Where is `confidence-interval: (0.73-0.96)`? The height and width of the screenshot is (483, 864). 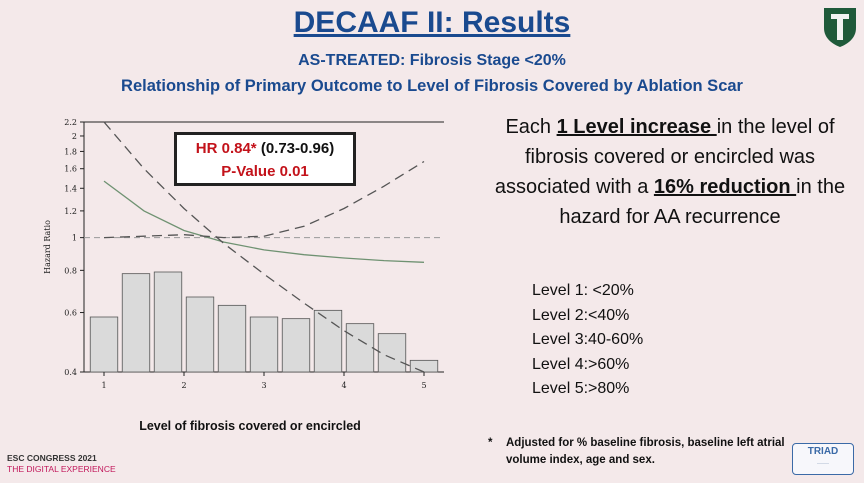
confidence-interval: (0.73-0.96) is located at coordinates (295, 148).